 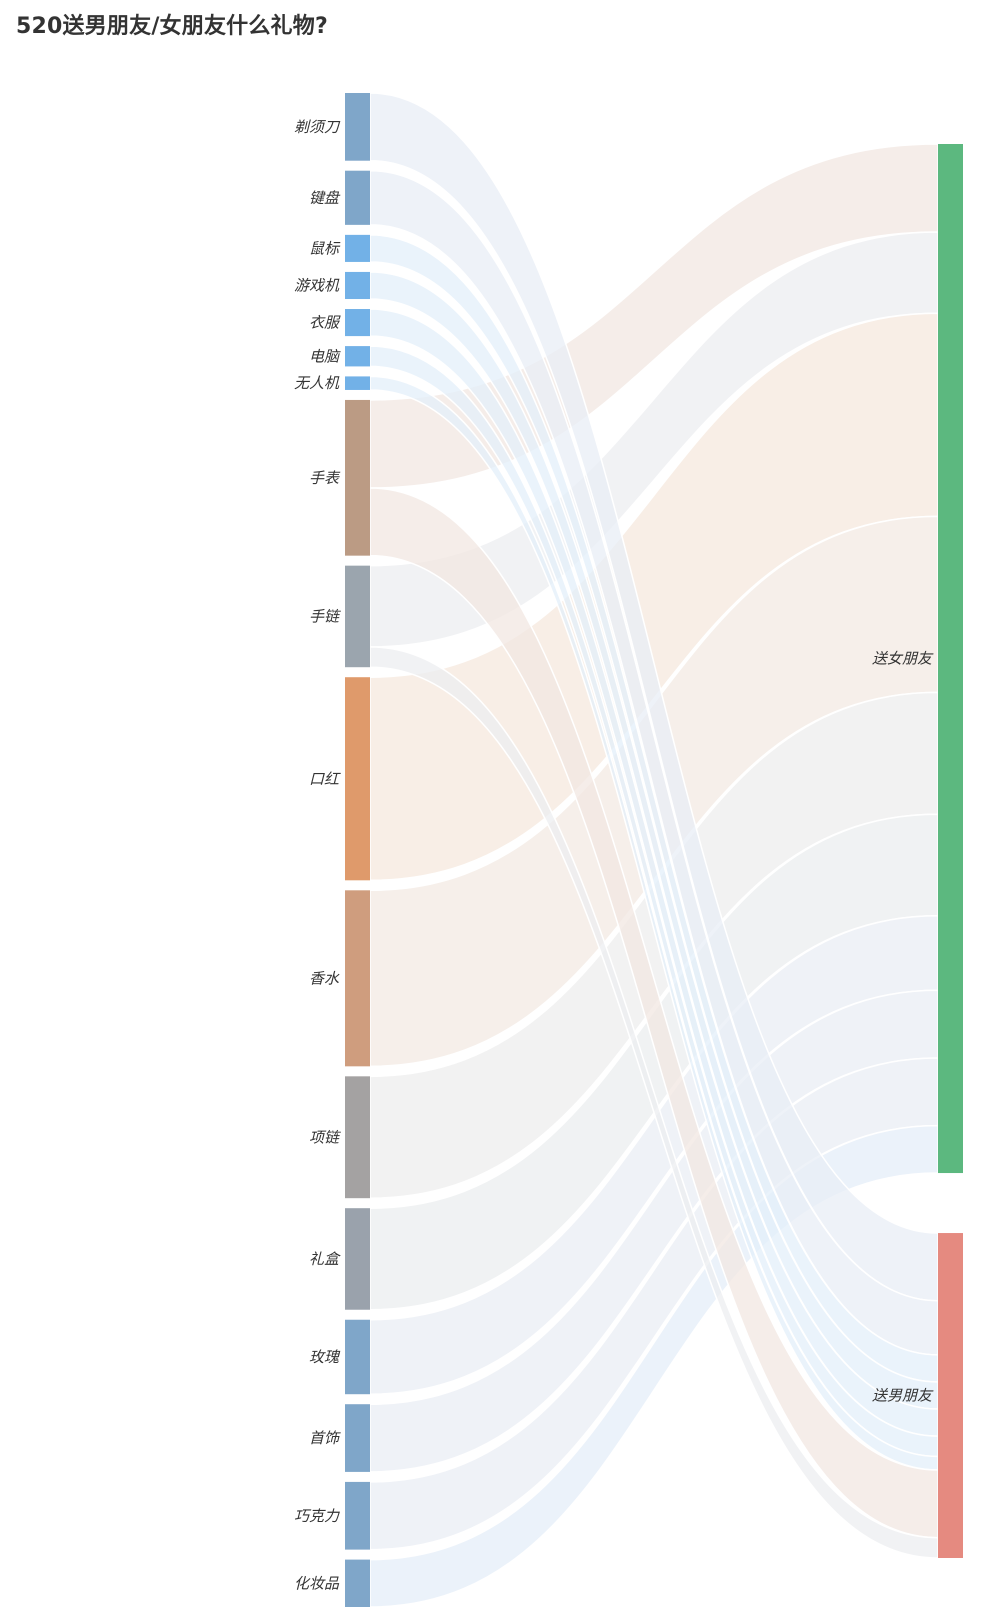 What do you see at coordinates (903, 659) in the screenshot?
I see `target-node-label: 送女朋友` at bounding box center [903, 659].